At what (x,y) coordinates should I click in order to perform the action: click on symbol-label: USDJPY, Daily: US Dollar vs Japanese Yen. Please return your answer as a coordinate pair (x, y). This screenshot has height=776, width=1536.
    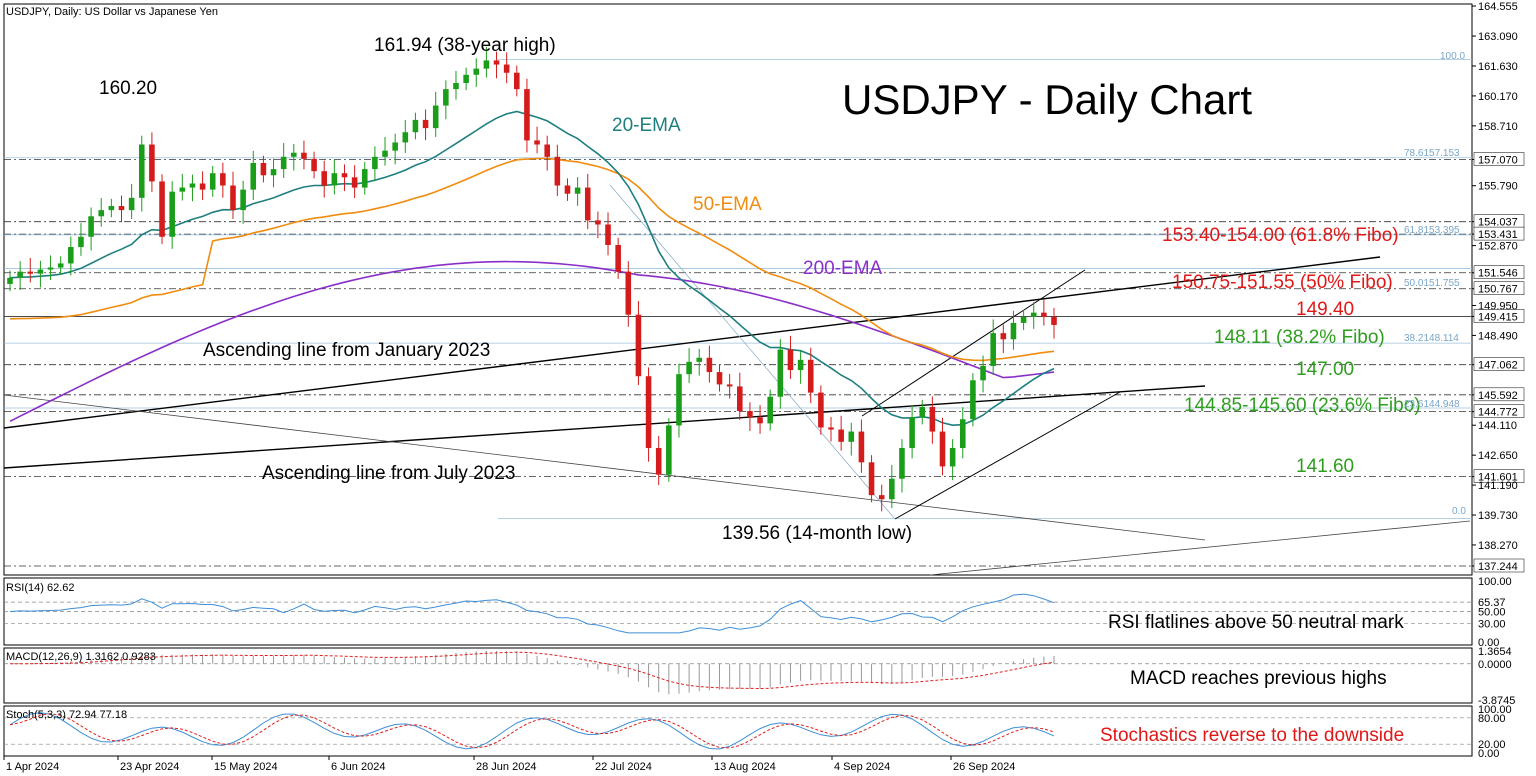
    Looking at the image, I should click on (112, 12).